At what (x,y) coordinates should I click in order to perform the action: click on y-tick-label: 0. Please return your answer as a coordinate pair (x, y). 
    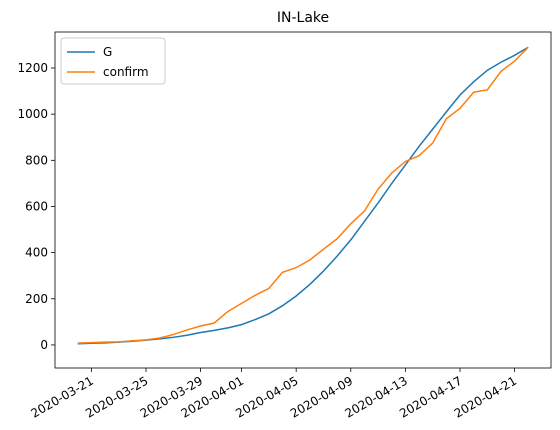
    Looking at the image, I should click on (44, 345).